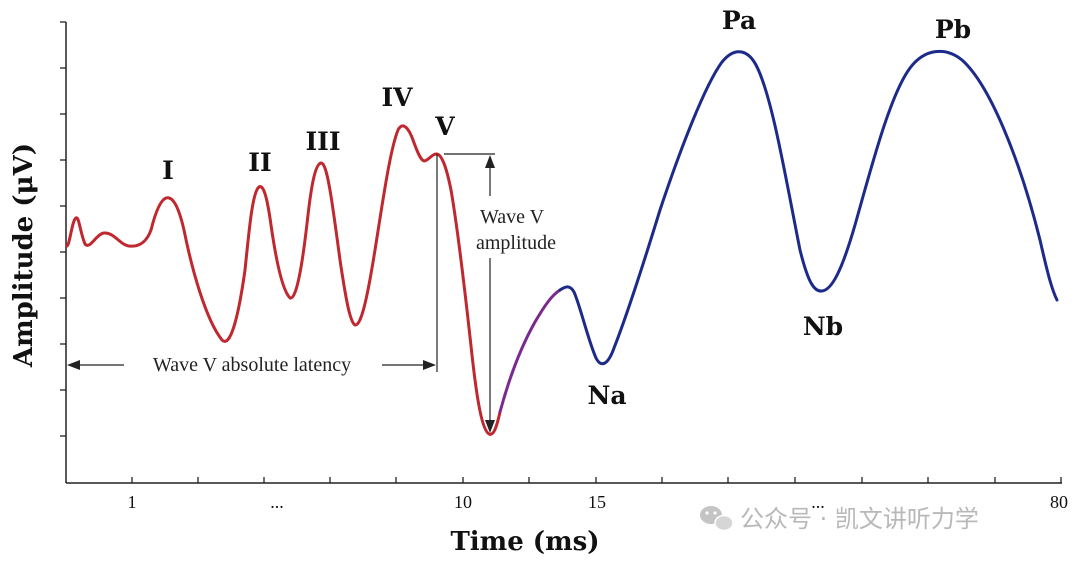 The image size is (1080, 563). What do you see at coordinates (953, 29) in the screenshot?
I see `wave-label-Pb: Pb` at bounding box center [953, 29].